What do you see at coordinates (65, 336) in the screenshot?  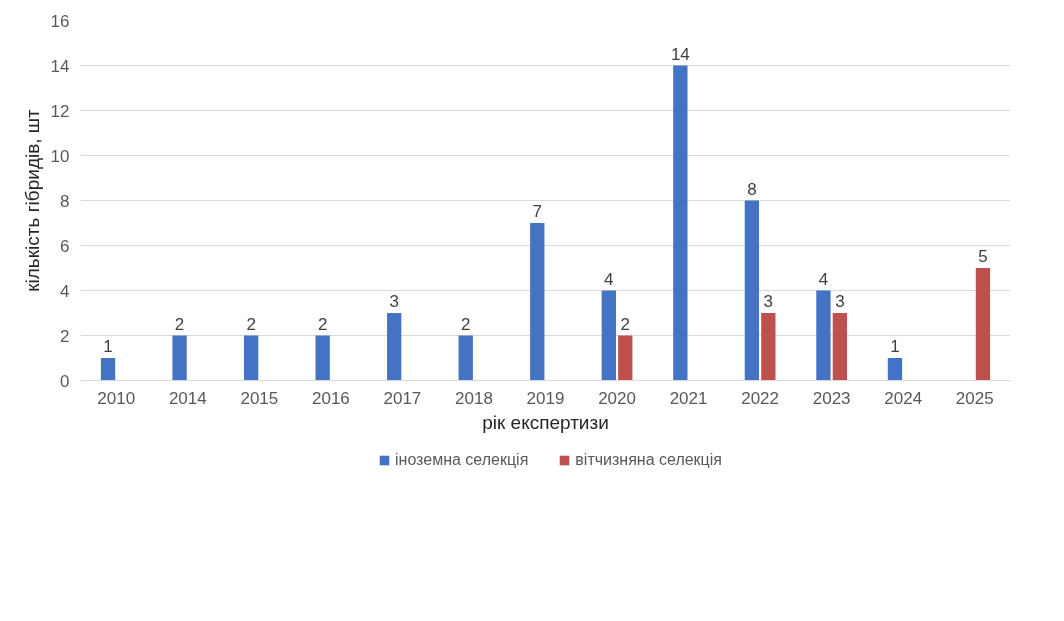 I see `y-tick-label: 2` at bounding box center [65, 336].